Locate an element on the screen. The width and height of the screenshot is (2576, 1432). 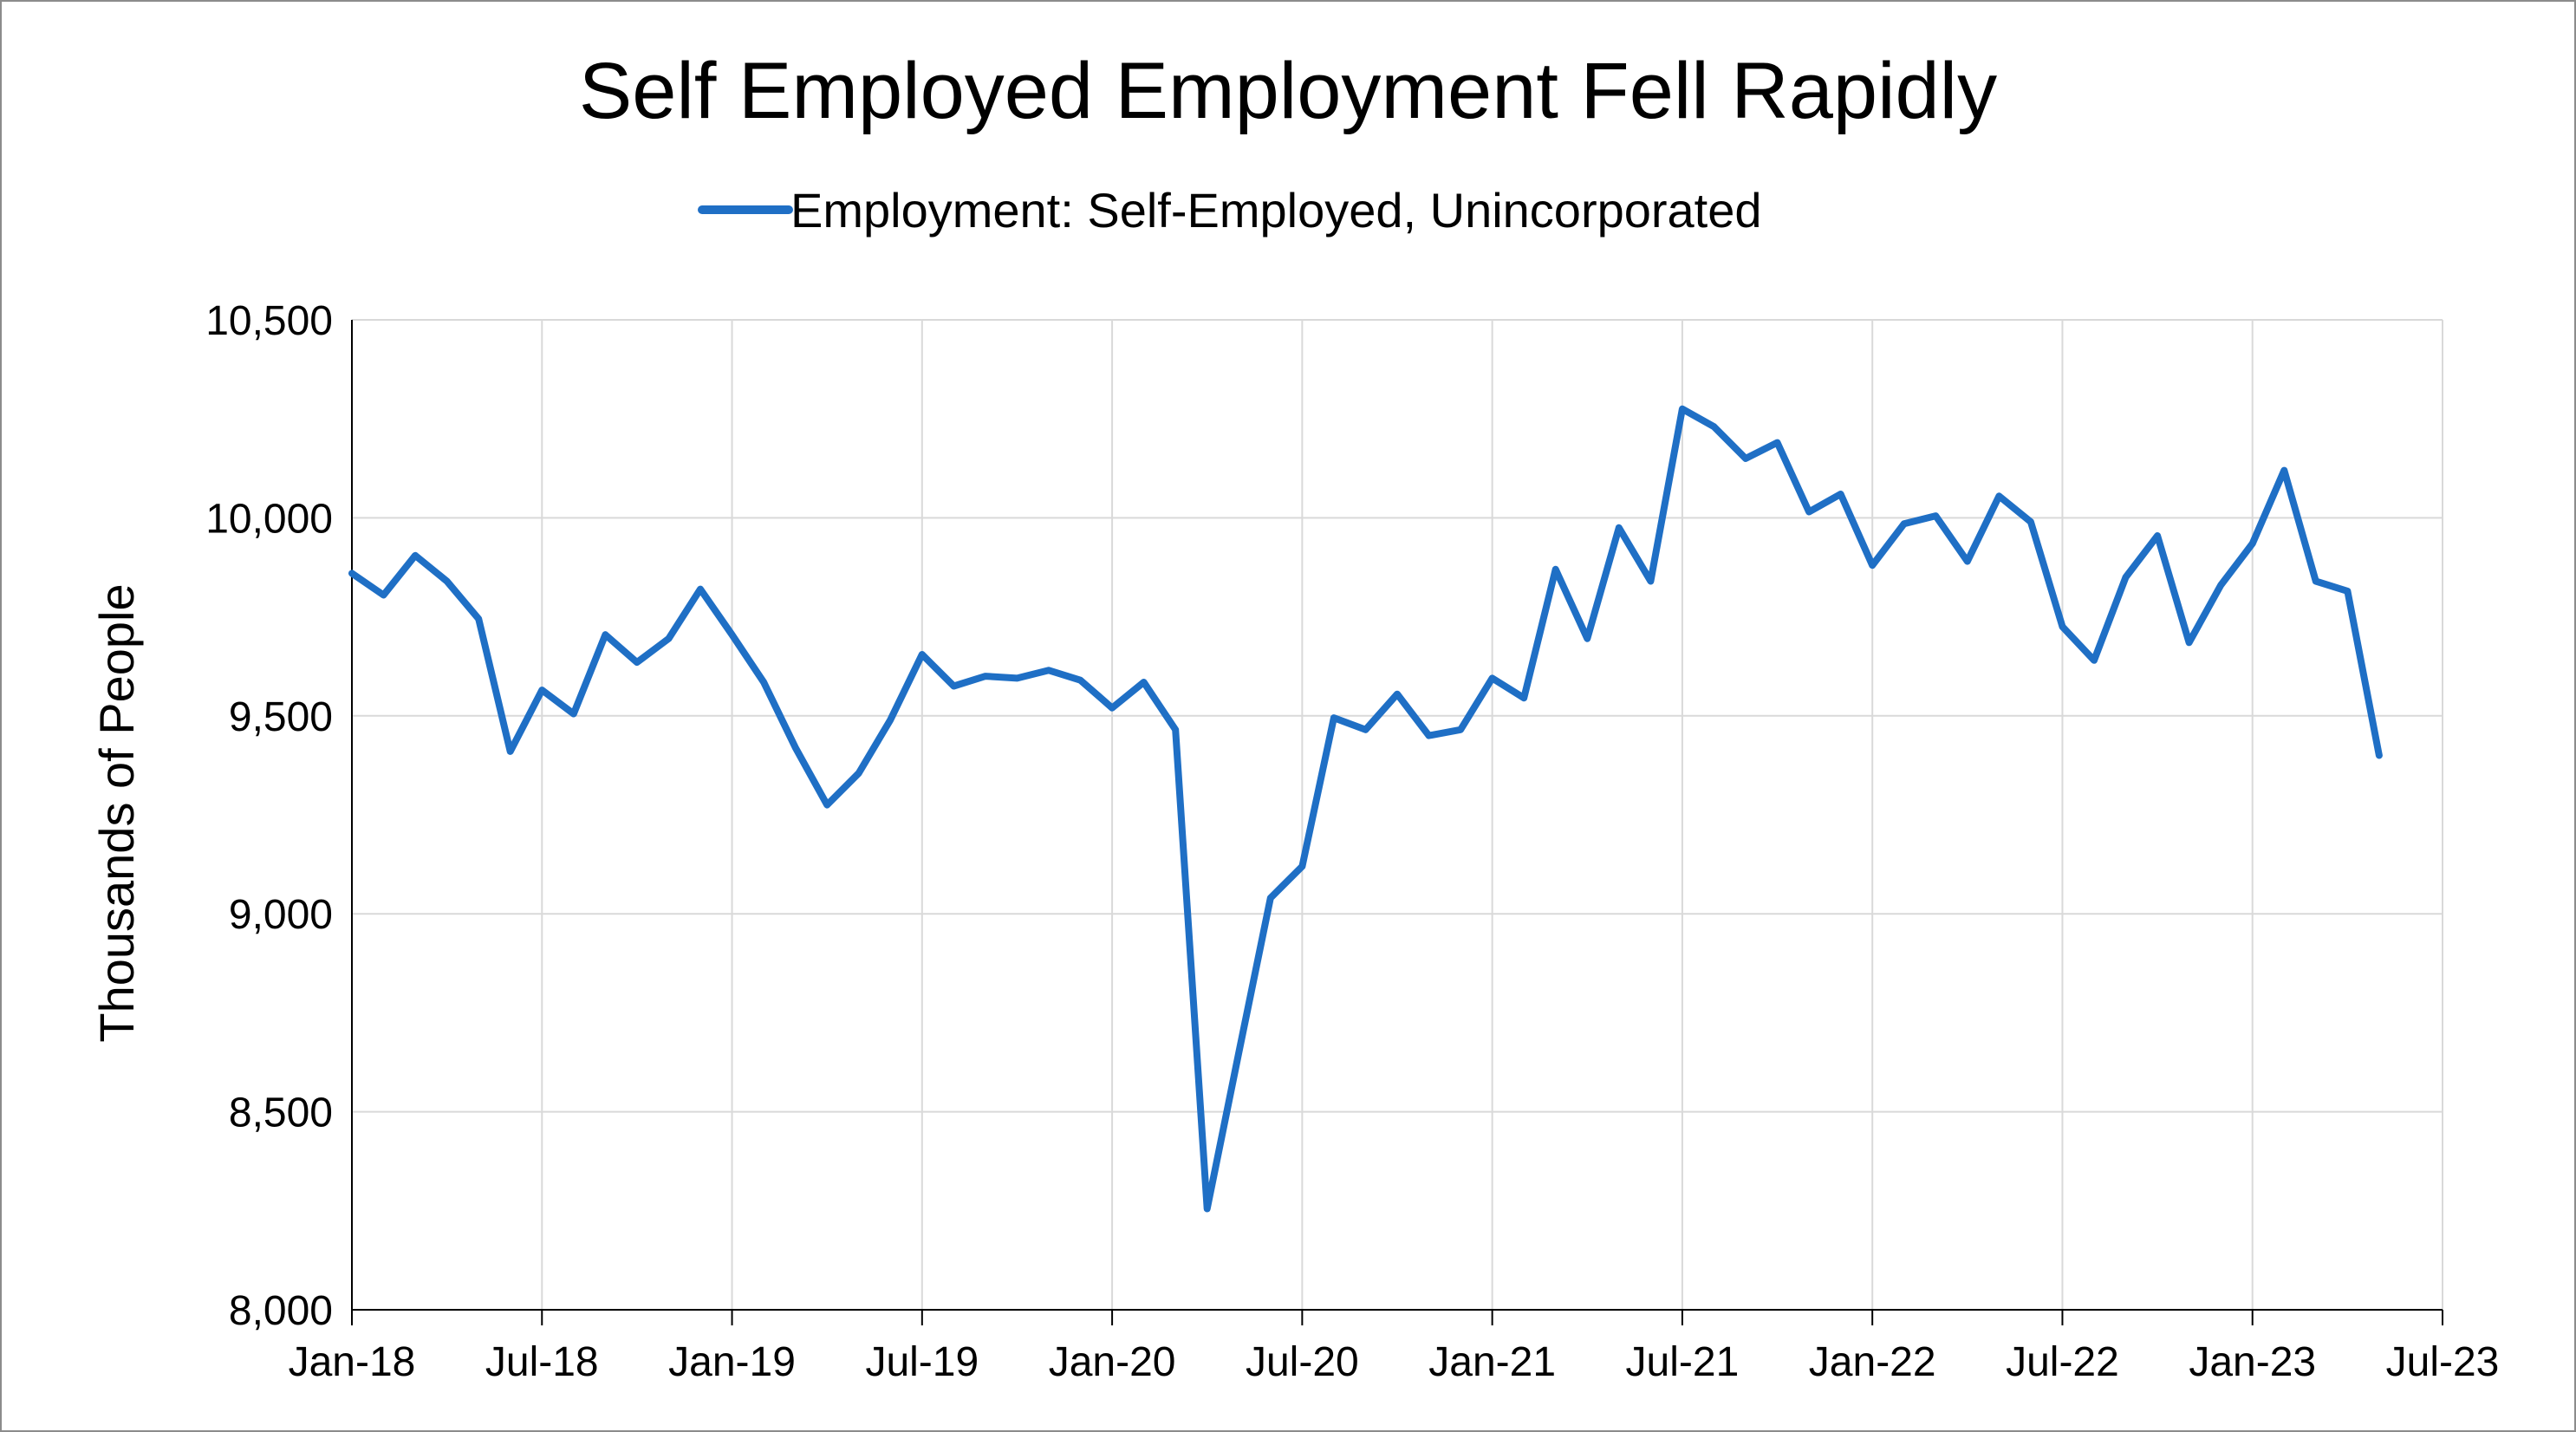
x-tick-label: Jan-18 is located at coordinates (352, 1362).